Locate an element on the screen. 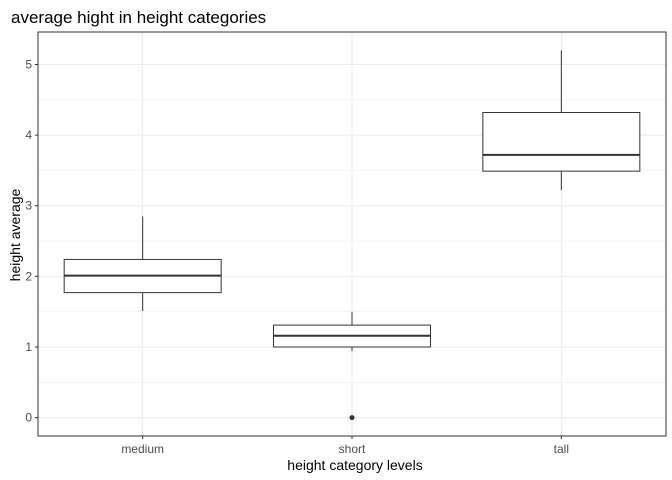 The height and width of the screenshot is (480, 672). x-tick-label-tall: tall is located at coordinates (561, 449).